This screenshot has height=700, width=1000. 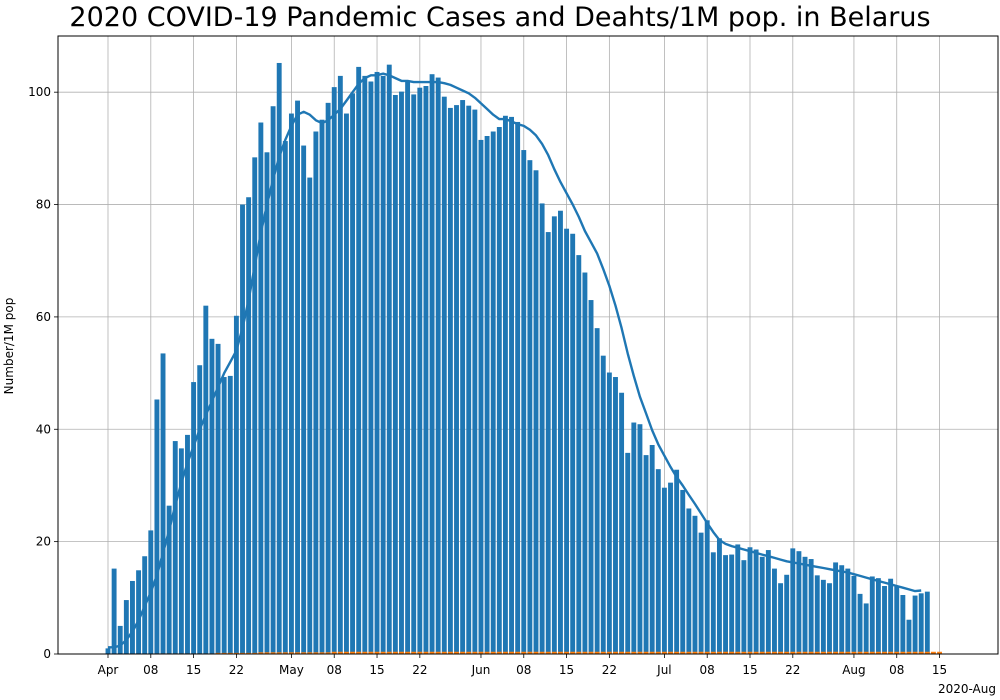 I want to click on x-tick-label: 15, so click(x=376, y=670).